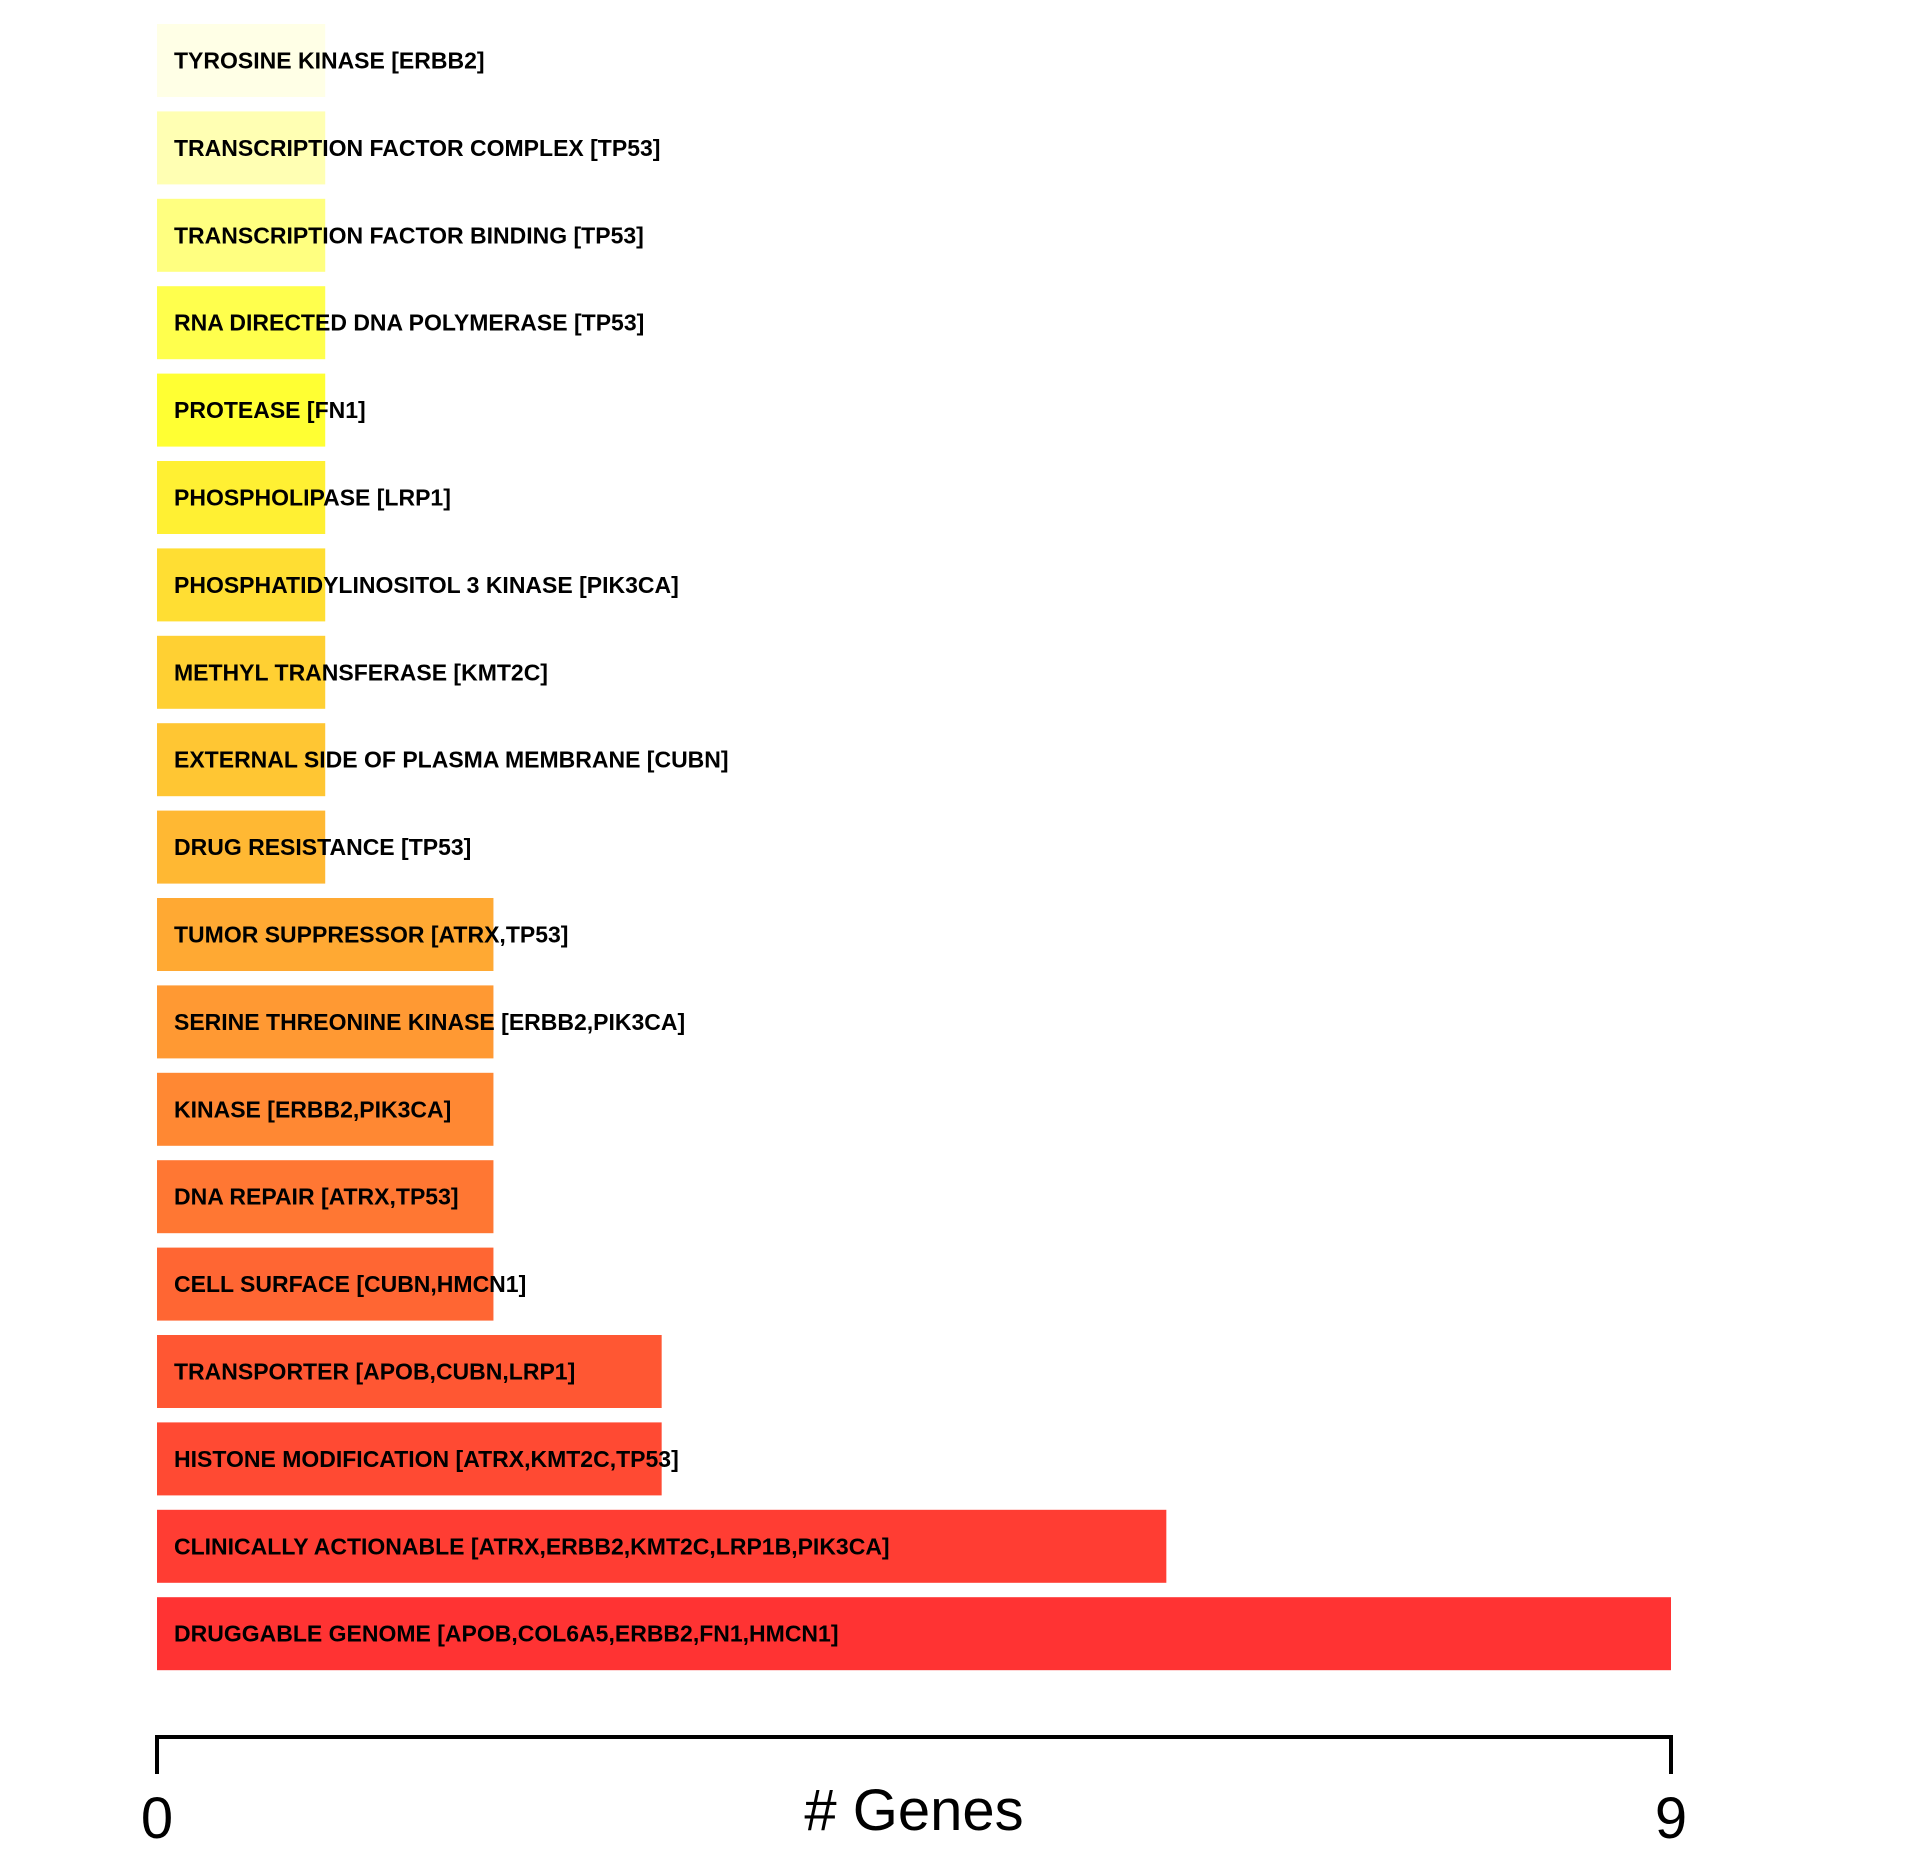 Image resolution: width=1925 pixels, height=1855 pixels. Describe the element at coordinates (322, 847) in the screenshot. I see `bar-label: DRUG RESISTANCE [TP53]` at that location.